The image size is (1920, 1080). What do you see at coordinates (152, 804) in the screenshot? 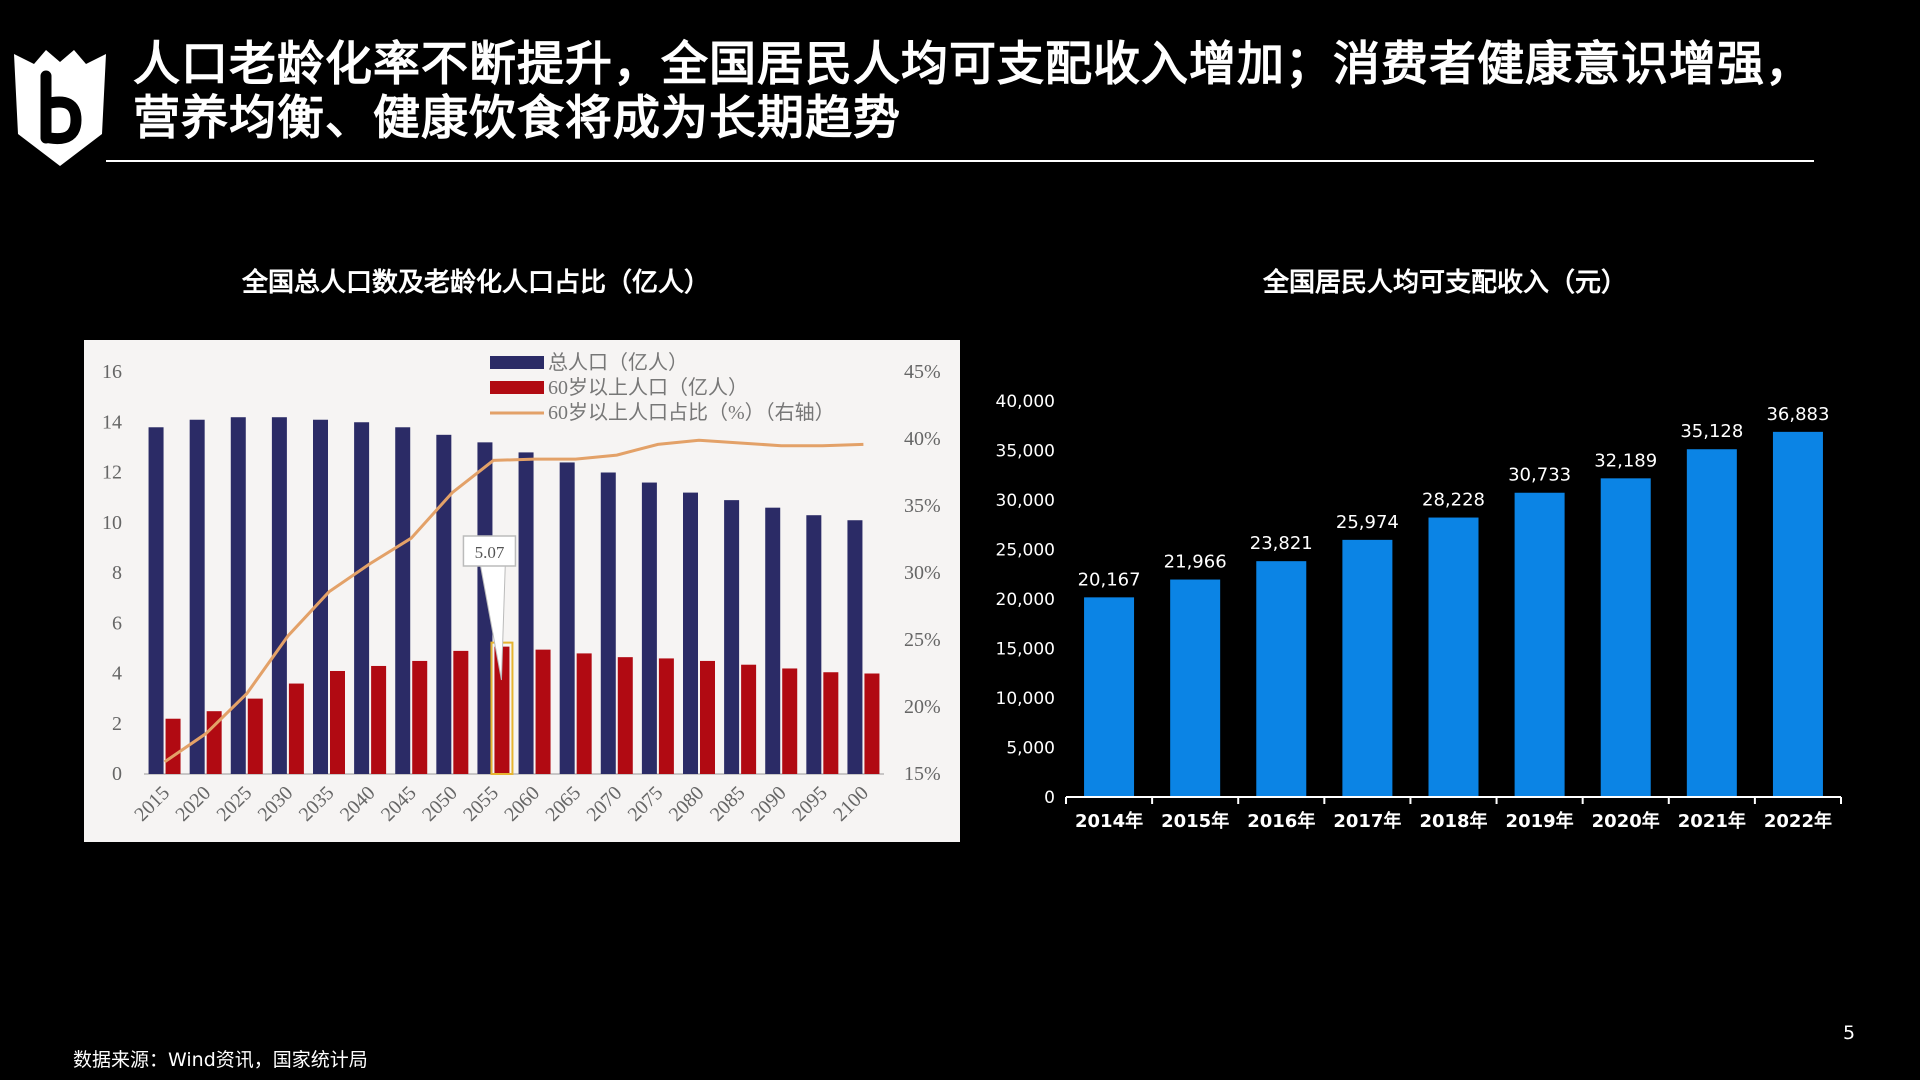
I see `population-x-tick-label: 2015` at bounding box center [152, 804].